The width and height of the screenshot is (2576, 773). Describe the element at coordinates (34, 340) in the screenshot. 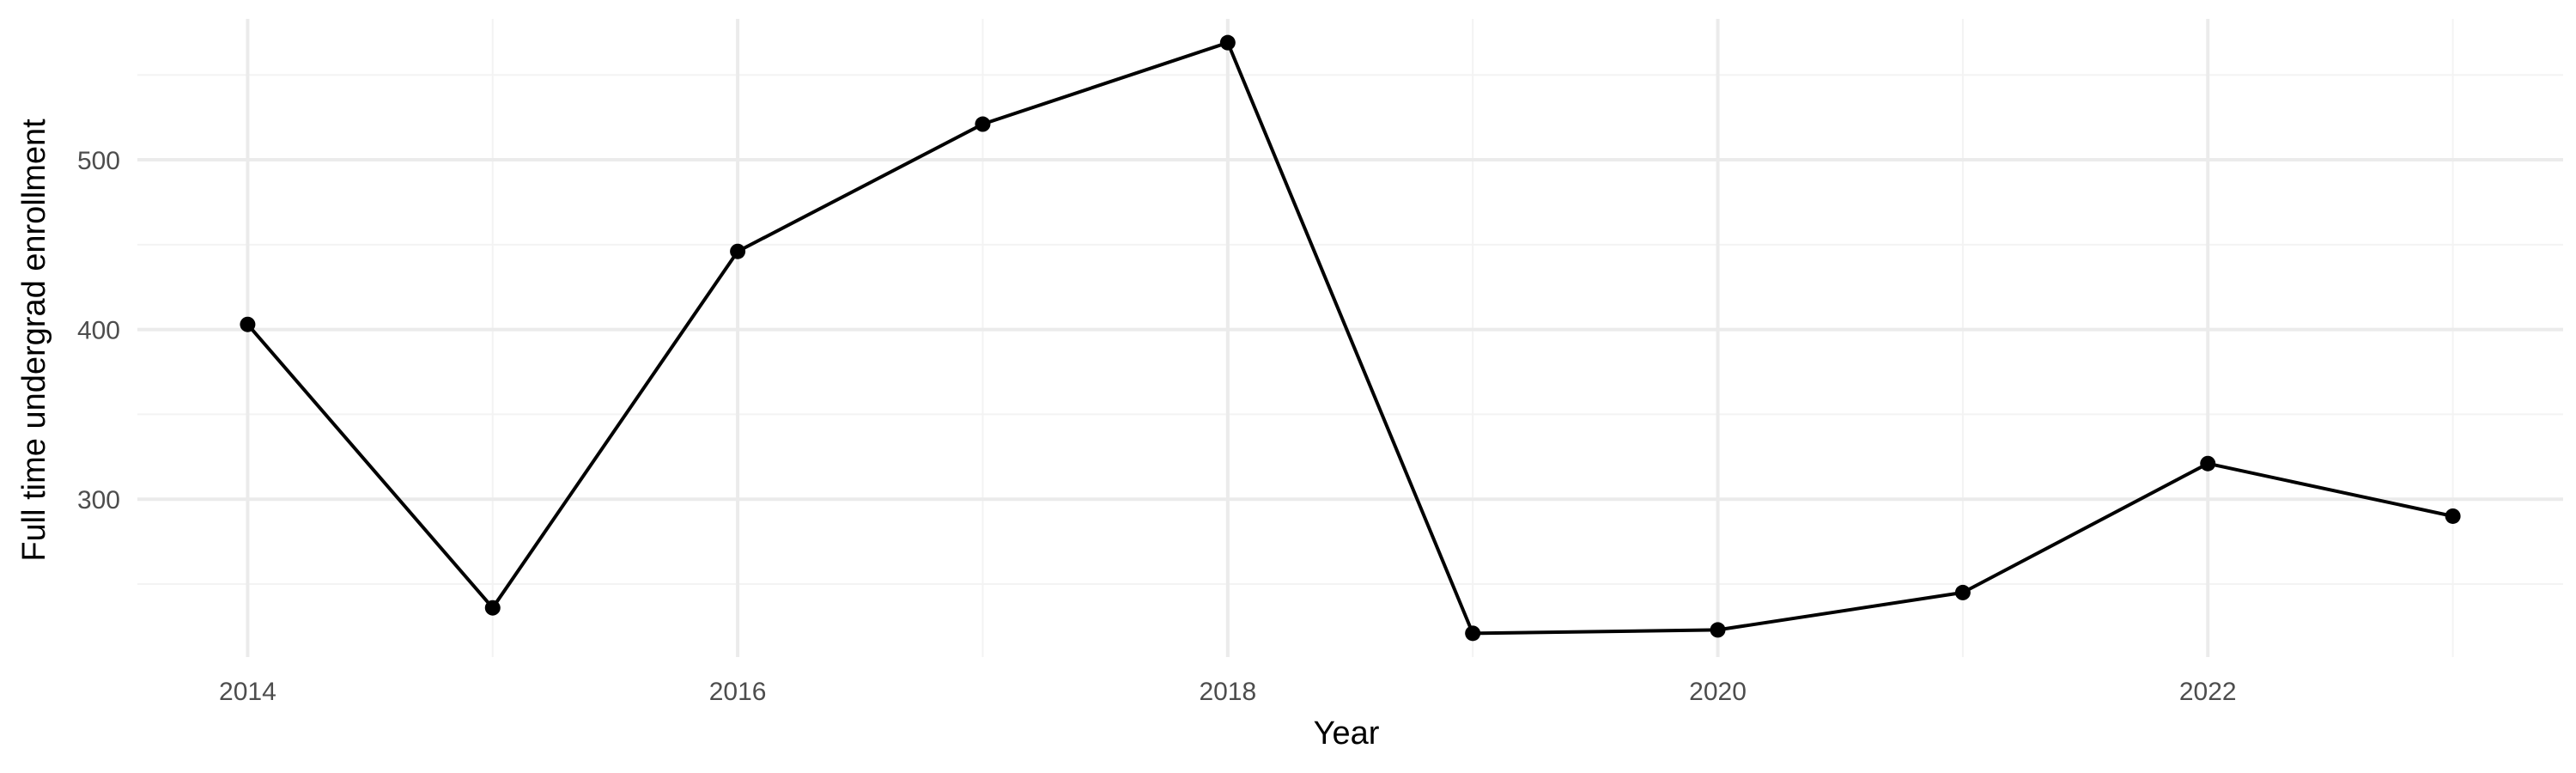

I see `y-axis-title: Full time undergrad enrollment` at that location.